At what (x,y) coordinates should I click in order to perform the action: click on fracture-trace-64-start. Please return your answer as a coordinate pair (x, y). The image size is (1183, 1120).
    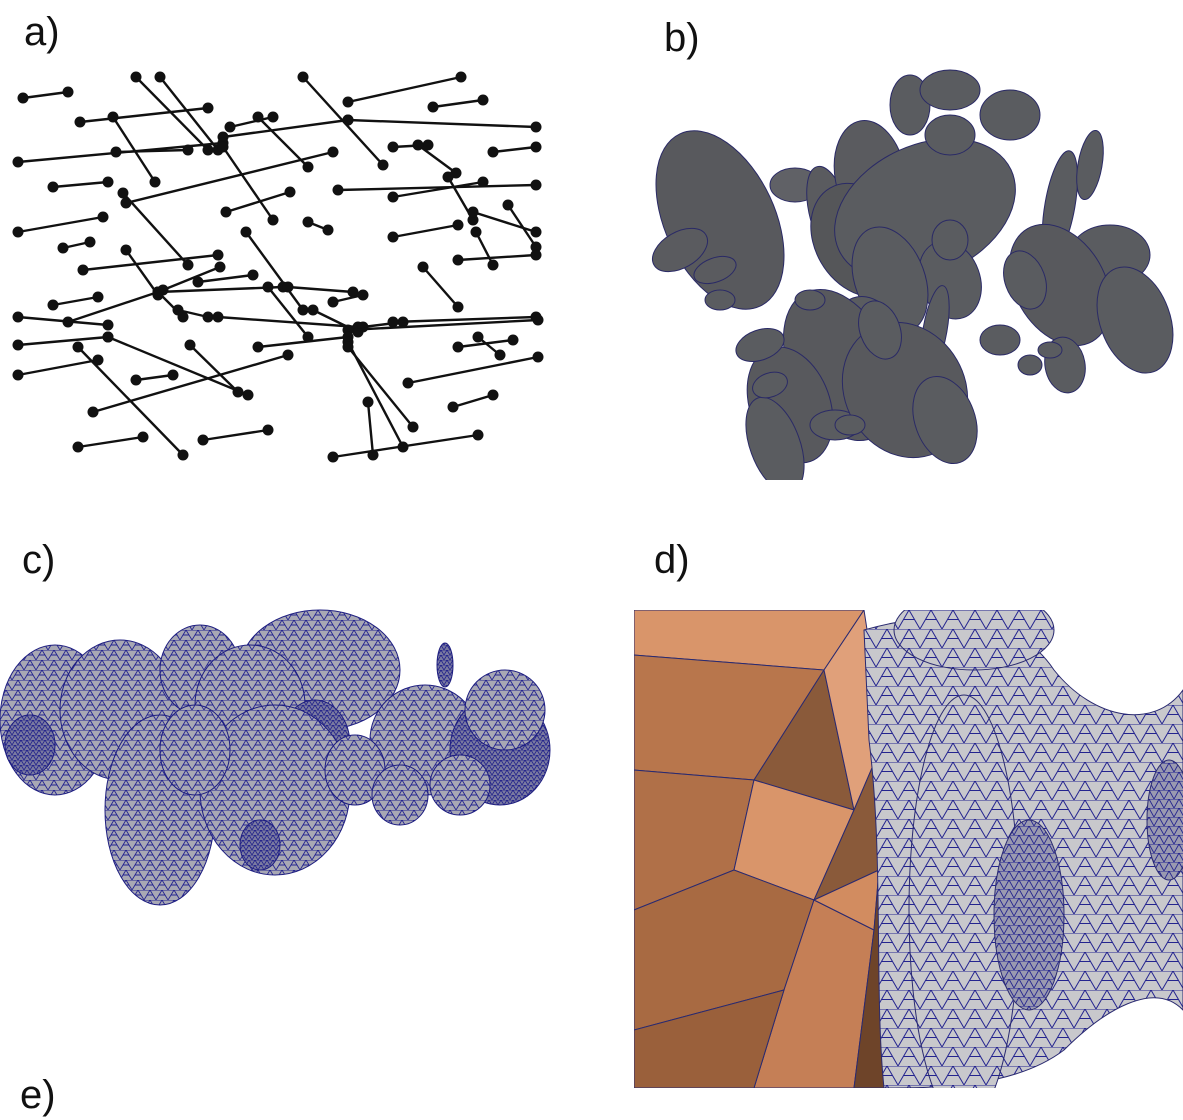
    Looking at the image, I should click on (136, 380).